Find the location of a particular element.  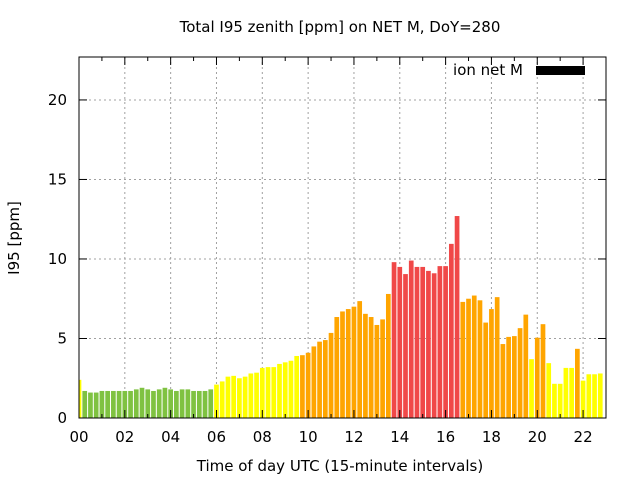

legend-label: ion net M is located at coordinates (488, 70).